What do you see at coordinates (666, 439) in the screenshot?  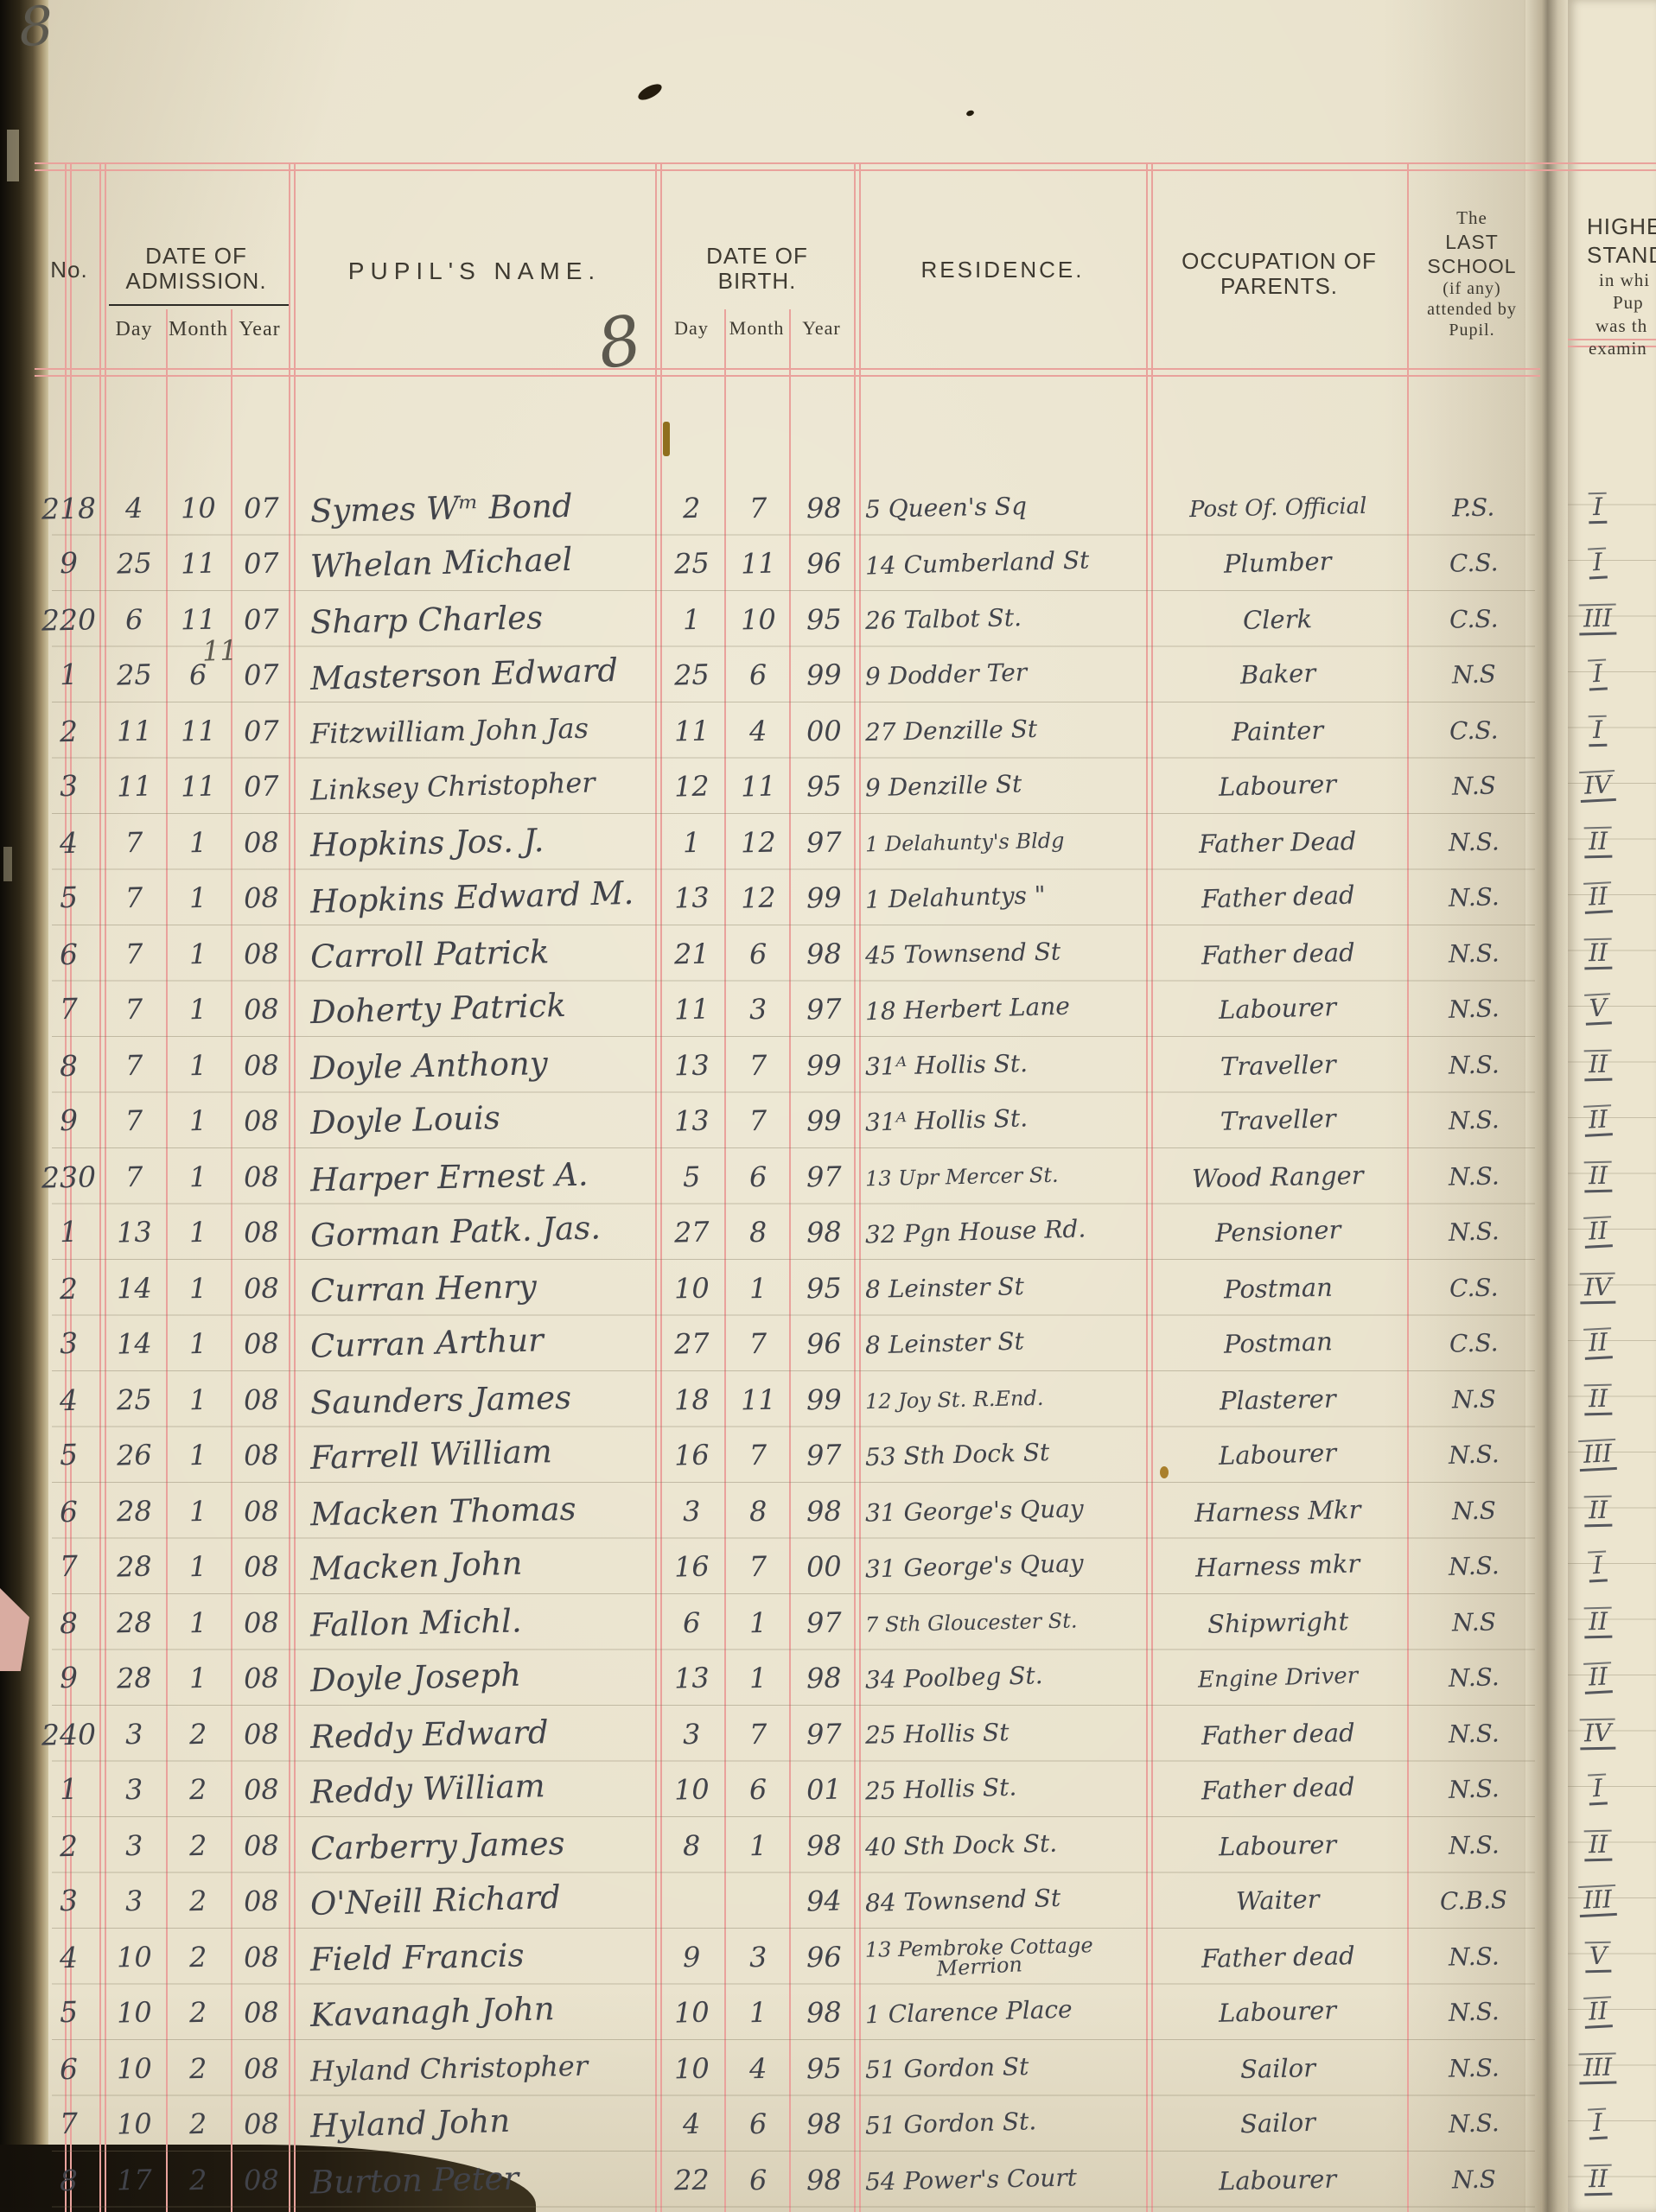 I see `paper-fiber-mark` at bounding box center [666, 439].